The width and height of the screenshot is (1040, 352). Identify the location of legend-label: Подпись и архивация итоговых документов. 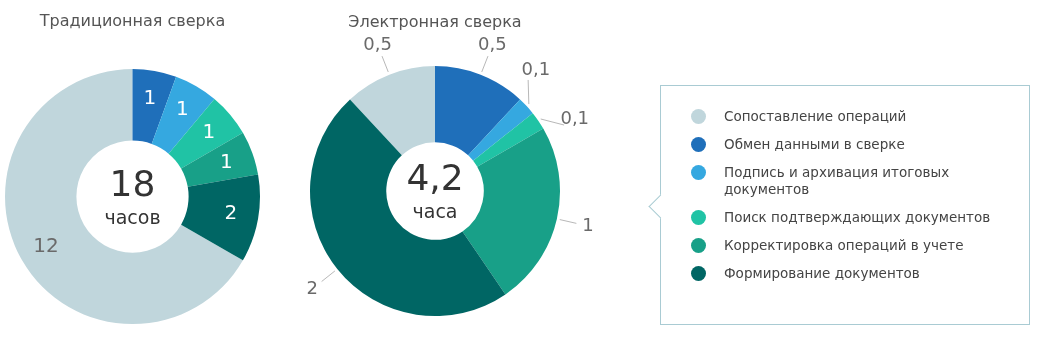
(837, 181).